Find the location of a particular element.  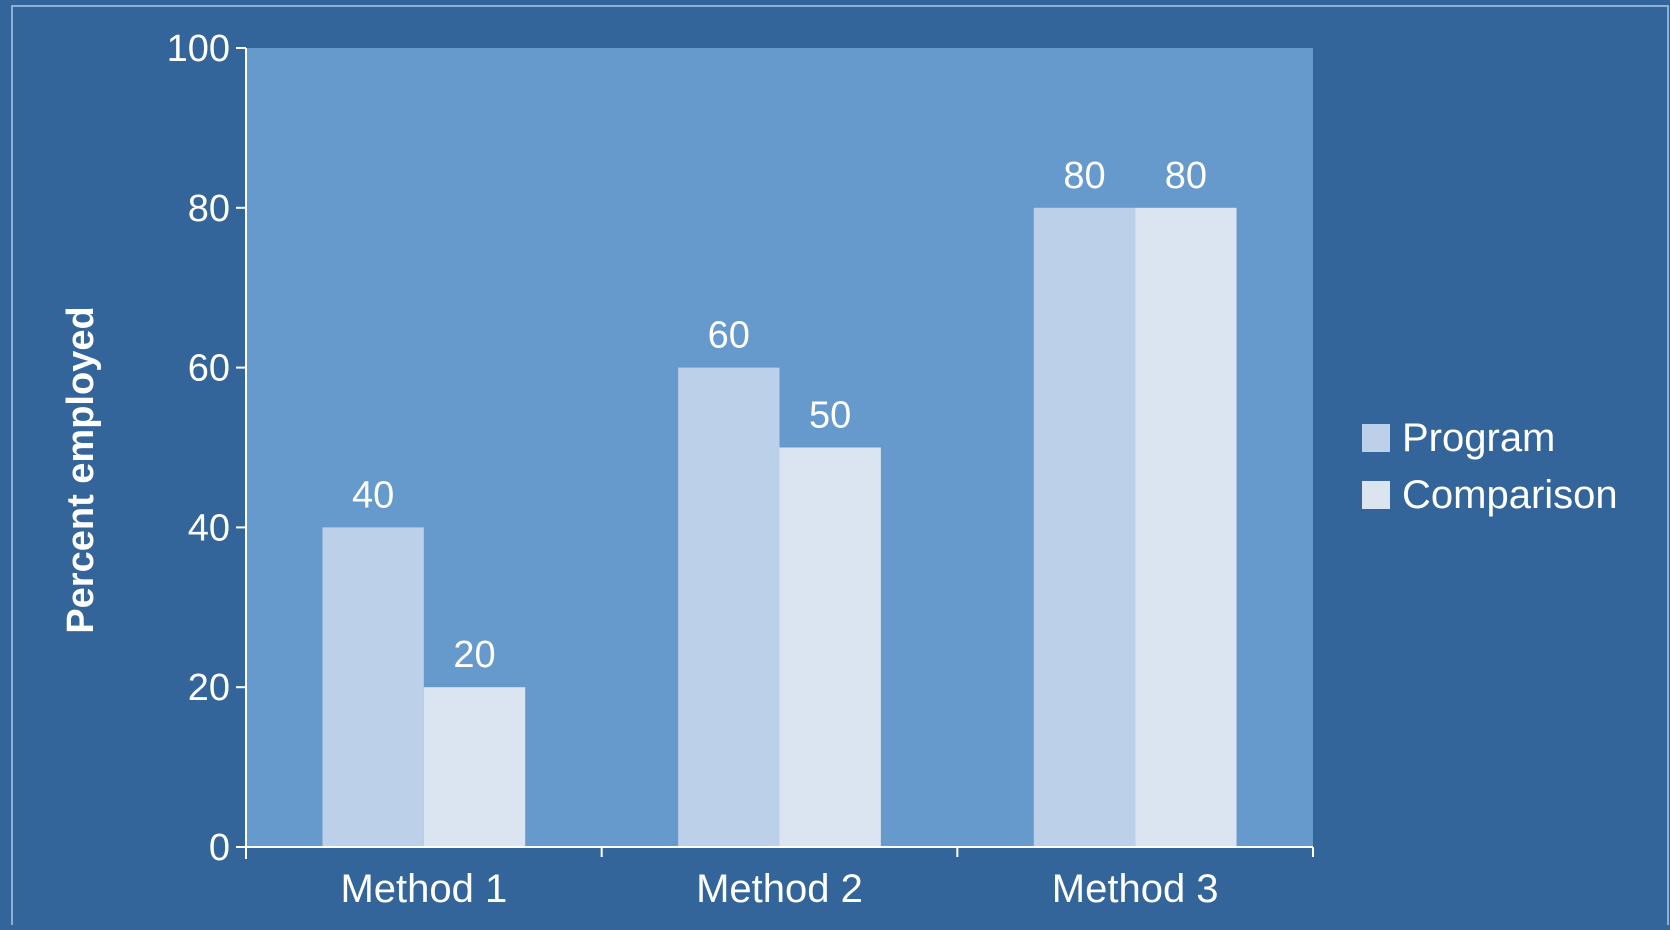

legend-label-program: Program is located at coordinates (1478, 438).